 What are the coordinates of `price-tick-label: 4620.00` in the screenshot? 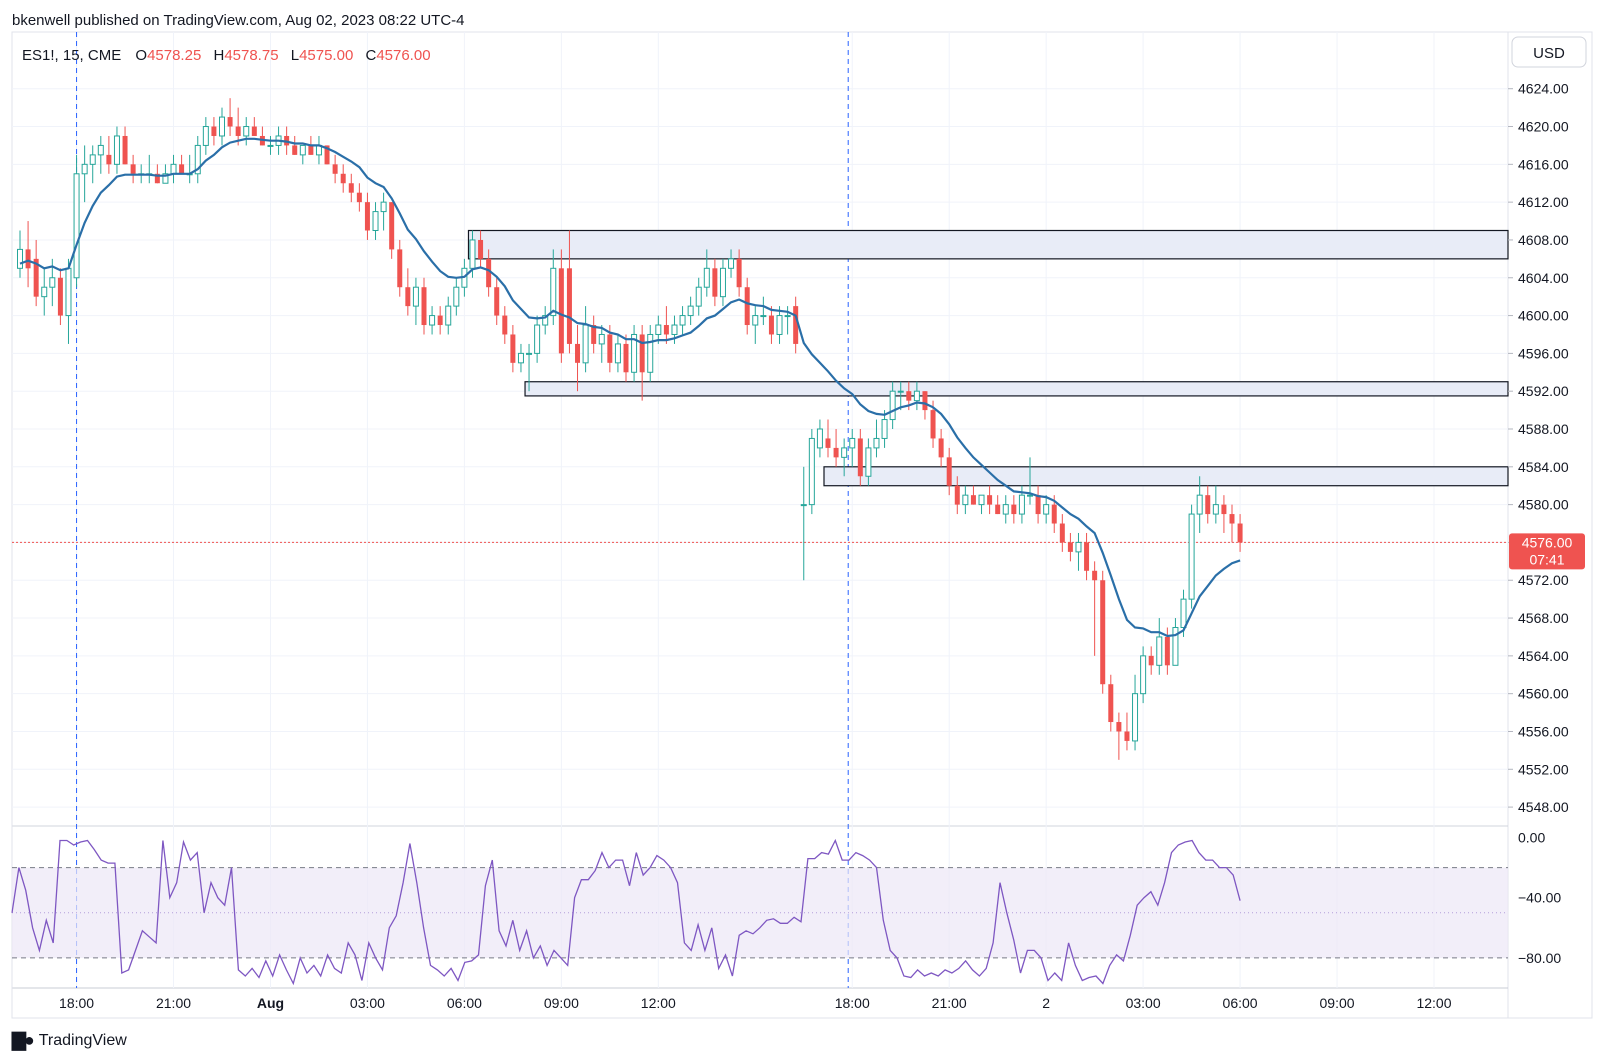 It's located at (1543, 127).